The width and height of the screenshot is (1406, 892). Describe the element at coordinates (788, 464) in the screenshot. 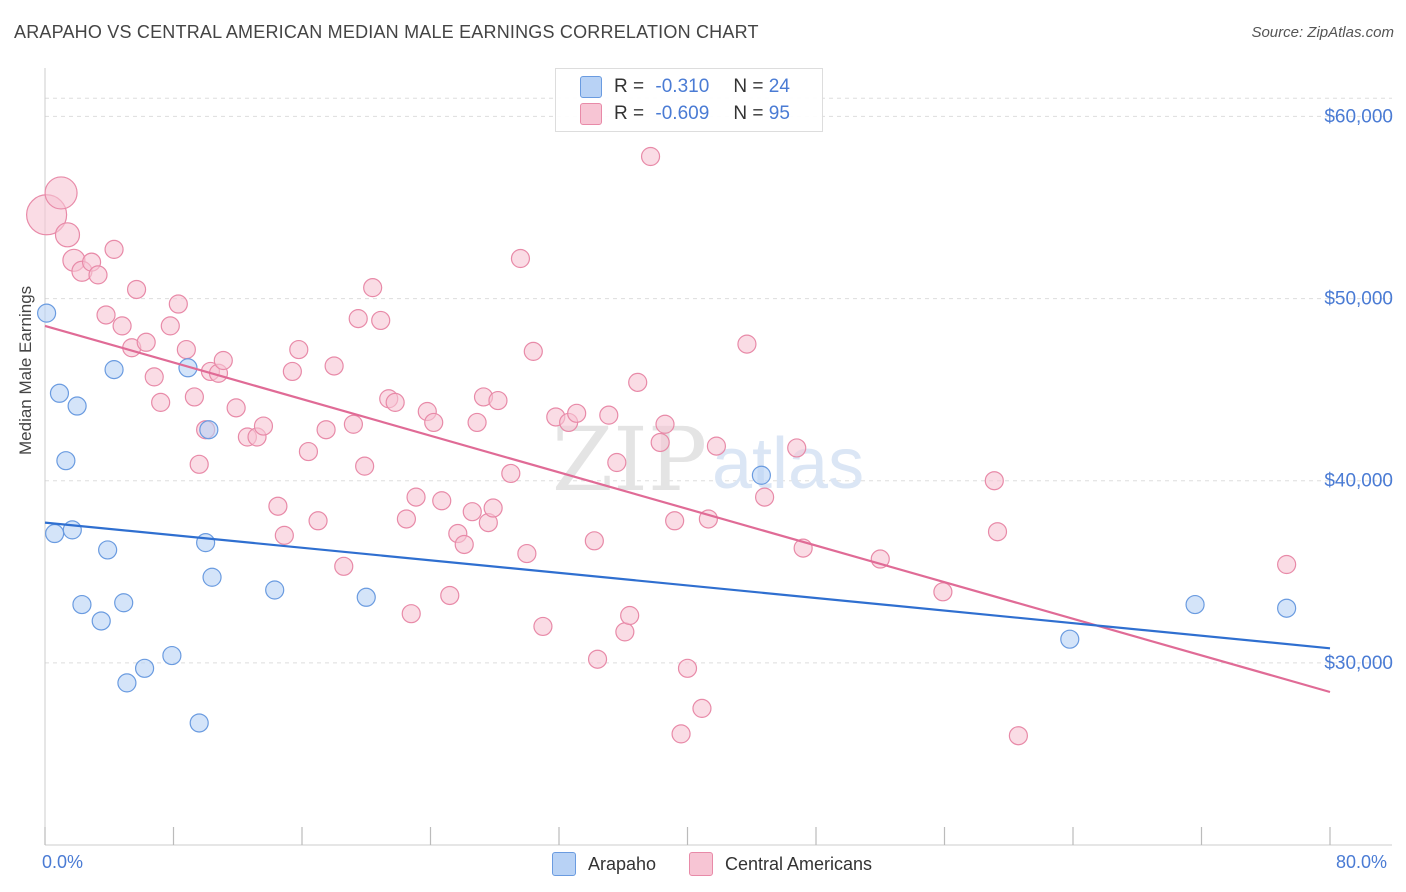

I see `watermark-atlas: atlas` at that location.